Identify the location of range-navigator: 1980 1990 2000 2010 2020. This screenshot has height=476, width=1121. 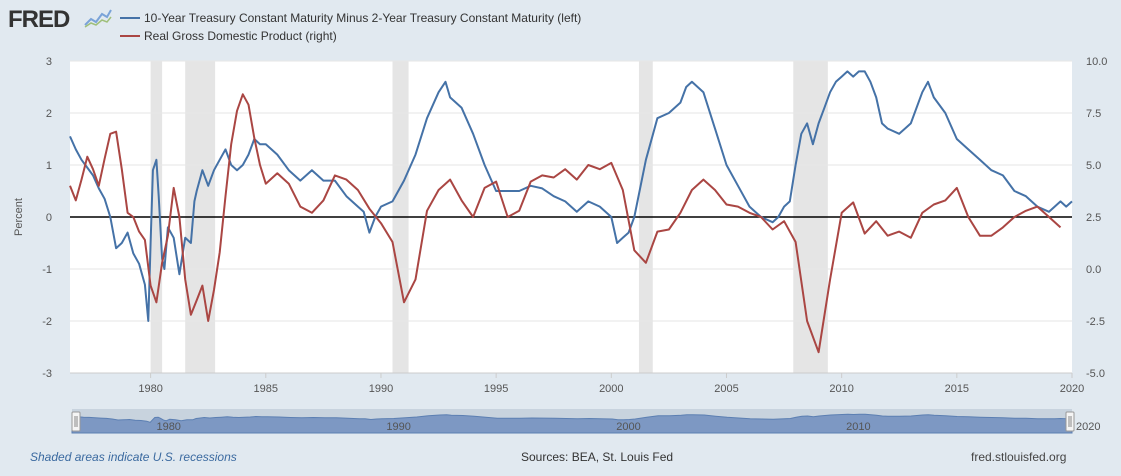
(585, 421).